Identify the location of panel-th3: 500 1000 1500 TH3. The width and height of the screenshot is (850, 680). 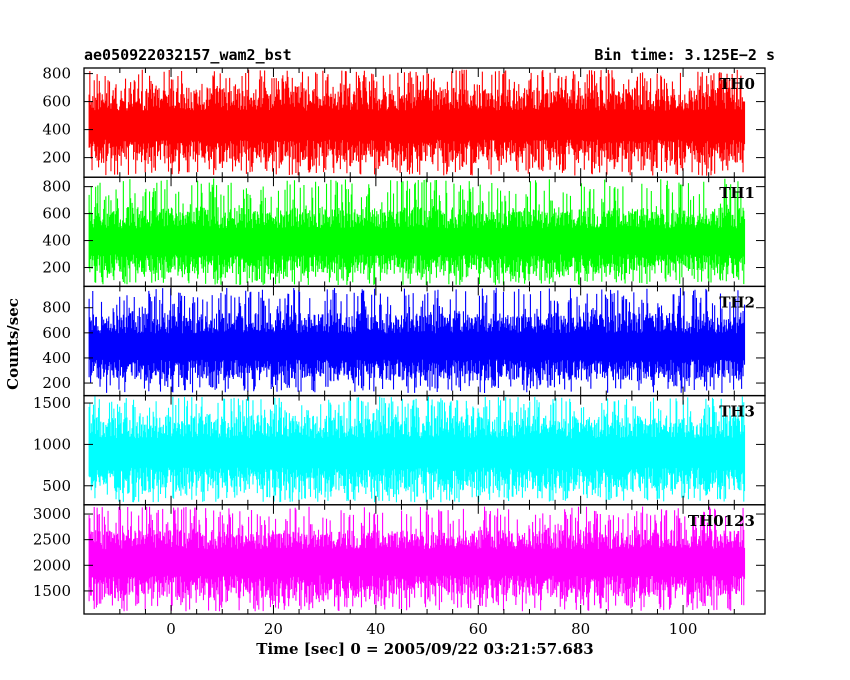
(399, 450).